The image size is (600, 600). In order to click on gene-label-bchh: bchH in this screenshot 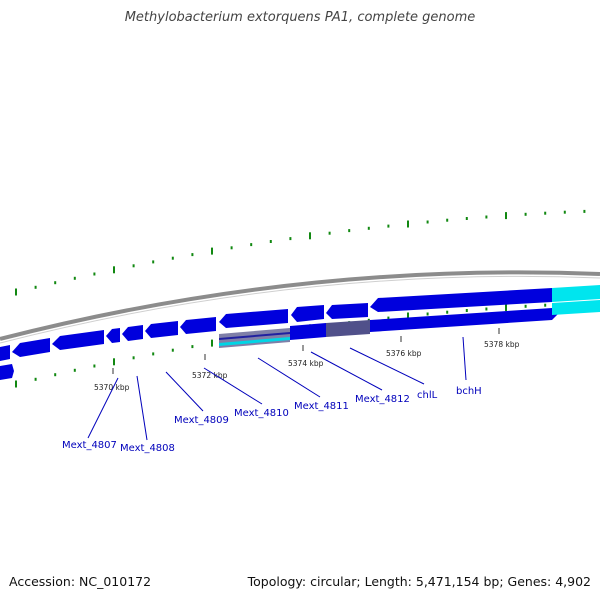, I will do `click(469, 391)`.